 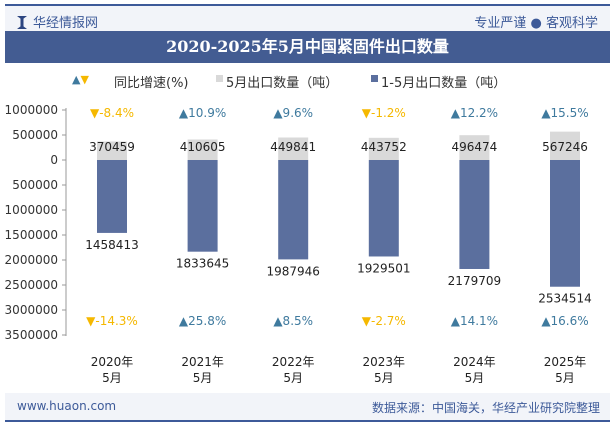 What do you see at coordinates (112, 321) in the screenshot?
I see `growth-label: ▼-14.3%` at bounding box center [112, 321].